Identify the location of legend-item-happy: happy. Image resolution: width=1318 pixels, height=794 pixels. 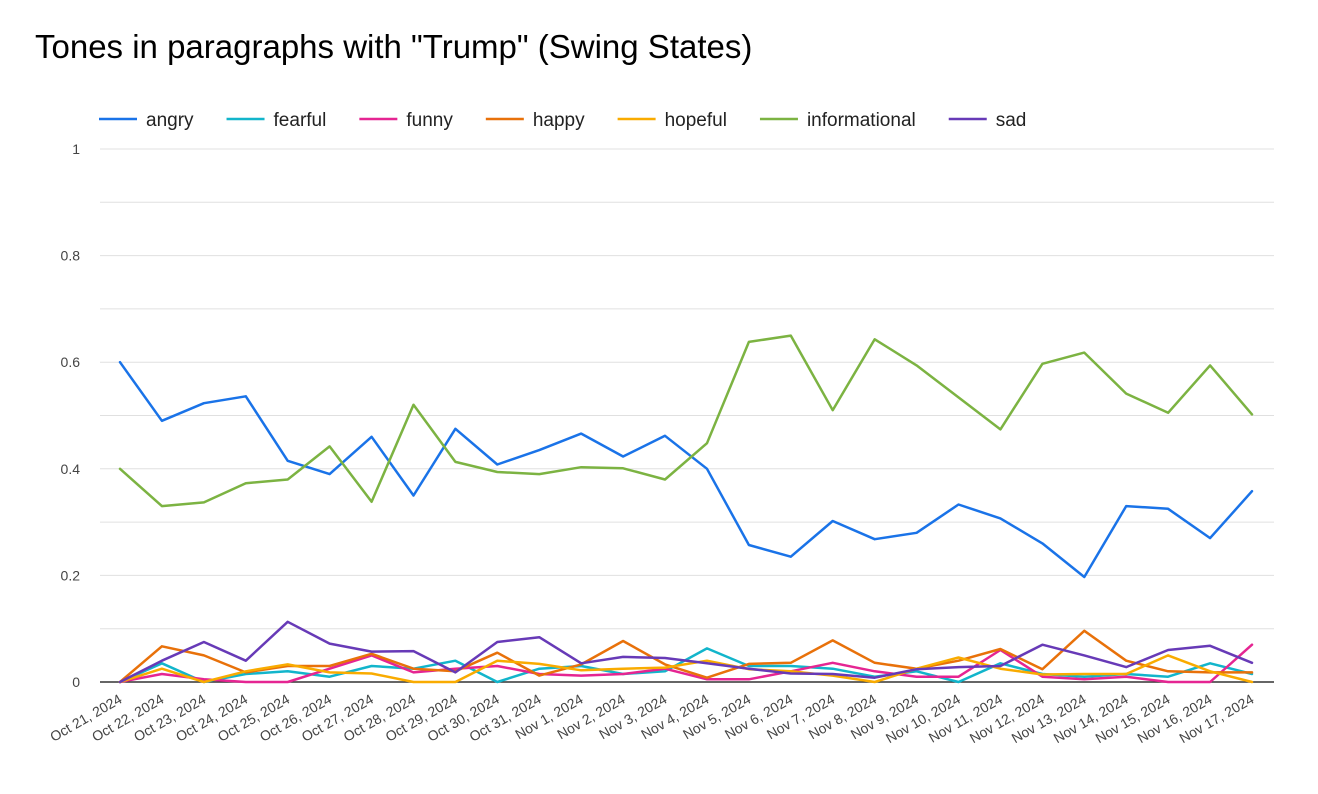
(535, 120).